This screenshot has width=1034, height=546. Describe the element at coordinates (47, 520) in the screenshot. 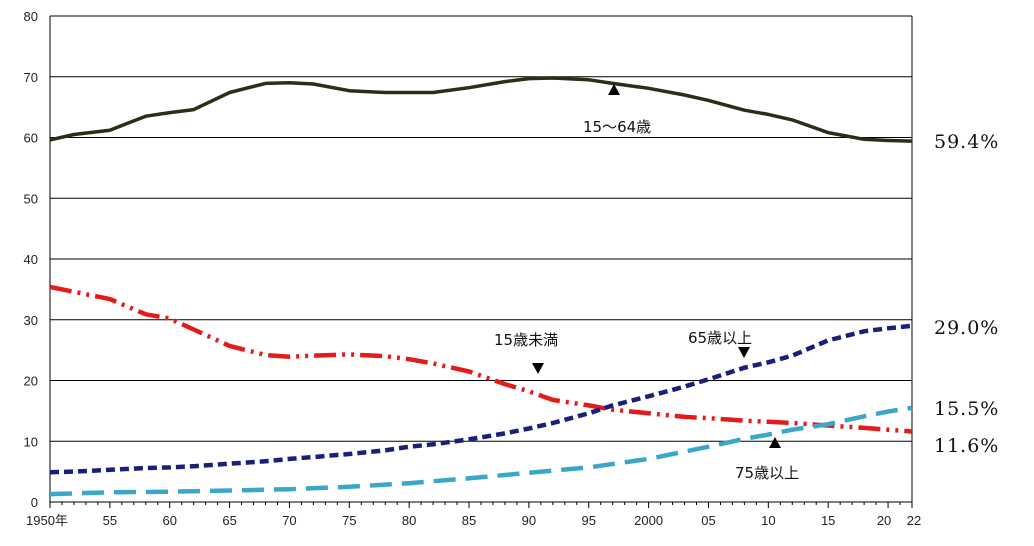

I see `x-tick-label: 1950年` at that location.